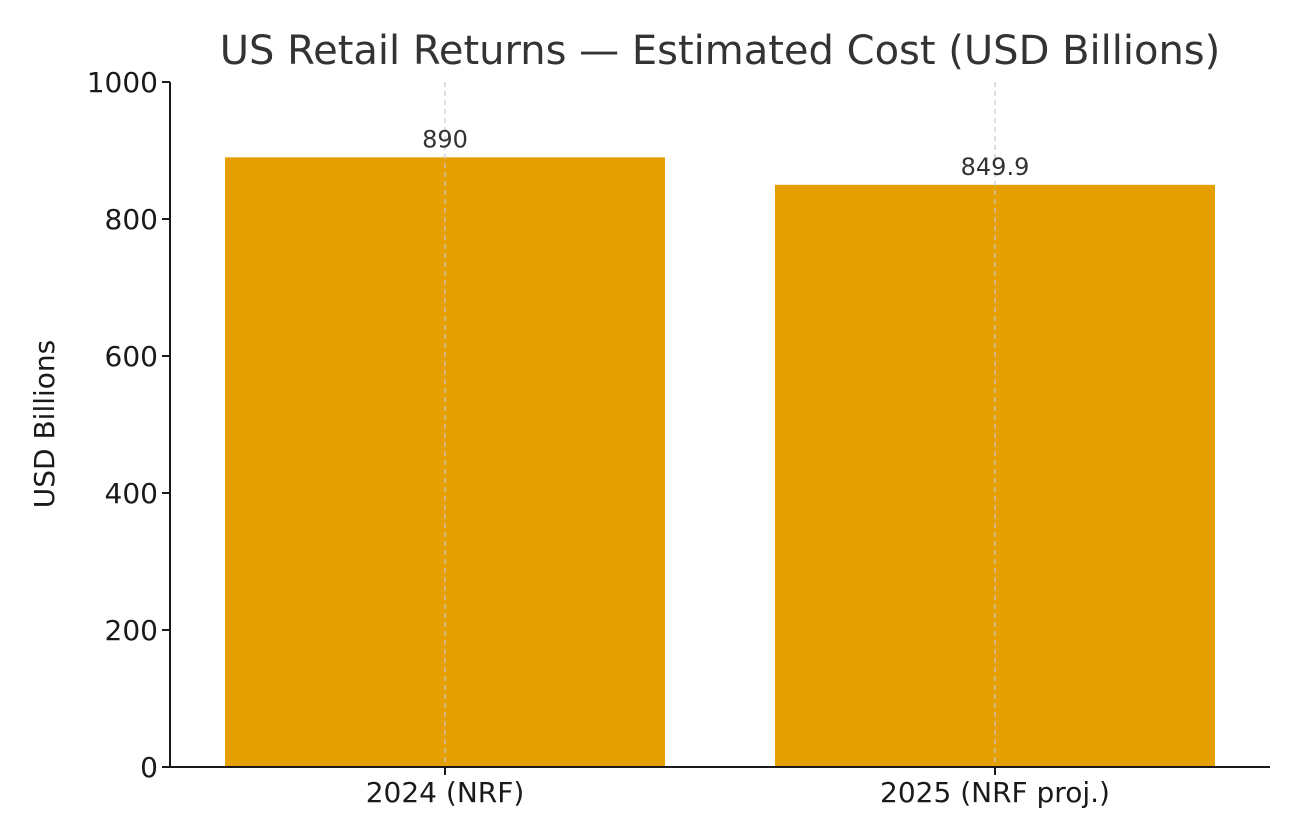 Image resolution: width=1300 pixels, height=840 pixels. Describe the element at coordinates (995, 167) in the screenshot. I see `data-label-1: 849.9` at that location.